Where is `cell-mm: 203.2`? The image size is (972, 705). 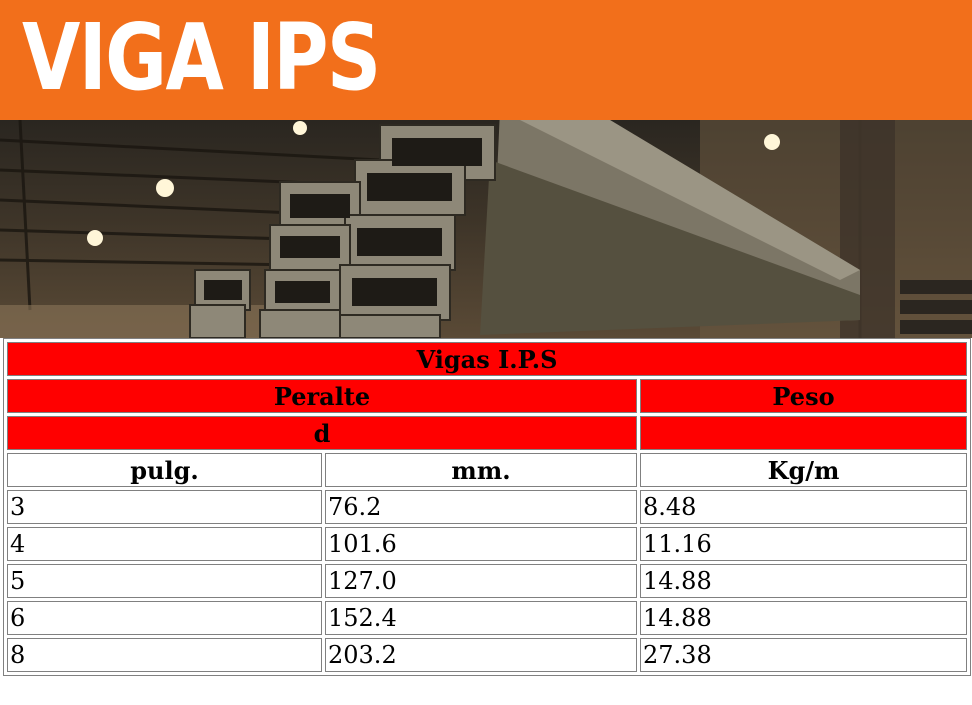 cell-mm: 203.2 is located at coordinates (481, 655).